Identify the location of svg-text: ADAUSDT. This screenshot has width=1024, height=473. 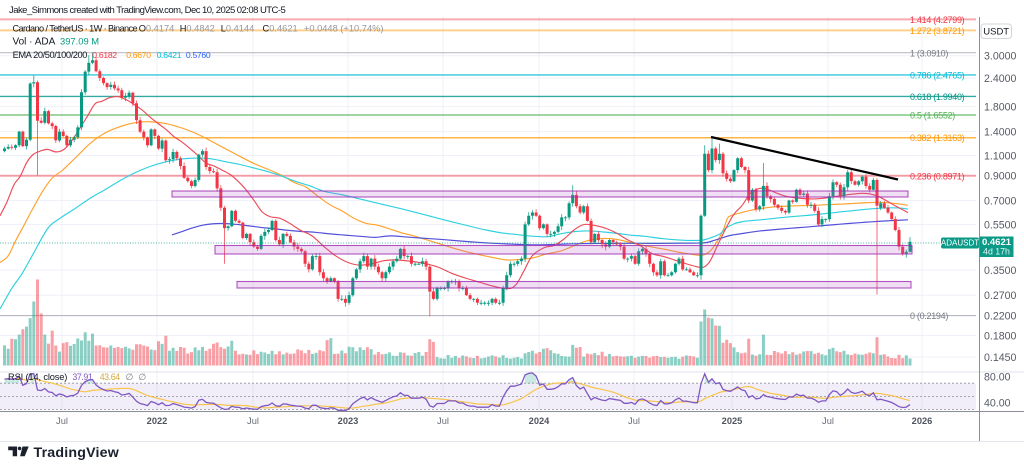
(960, 242).